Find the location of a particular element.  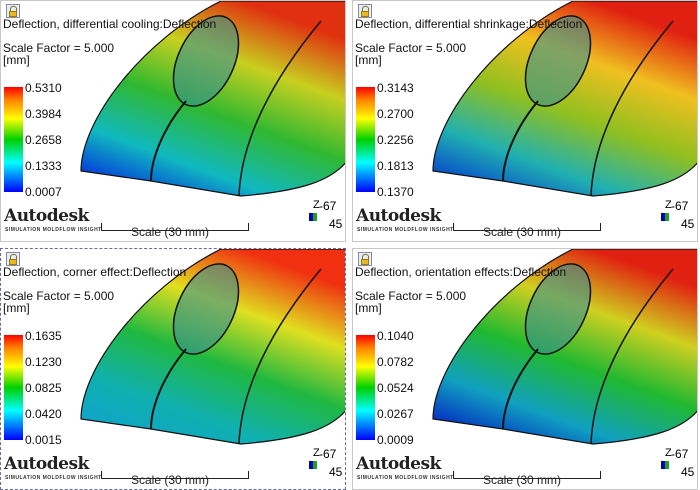

legend-tick-label: 0.2256 is located at coordinates (395, 140).